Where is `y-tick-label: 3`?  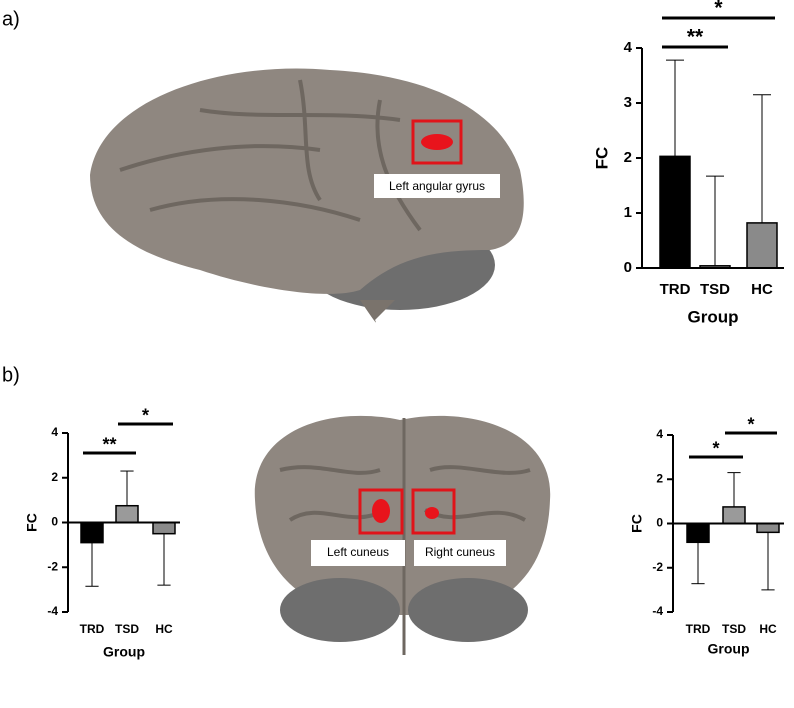
y-tick-label: 3 is located at coordinates (628, 102).